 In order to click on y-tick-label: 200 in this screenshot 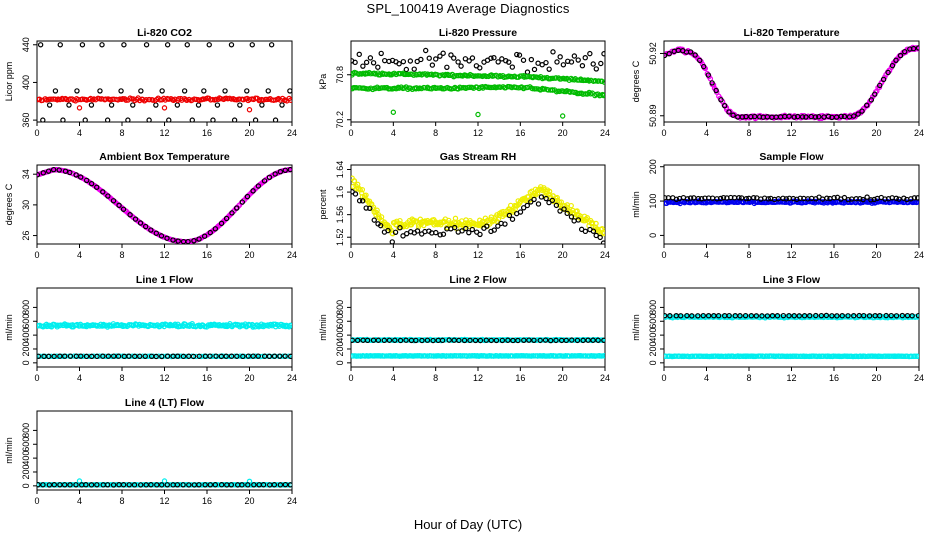, I will do `click(653, 166)`.